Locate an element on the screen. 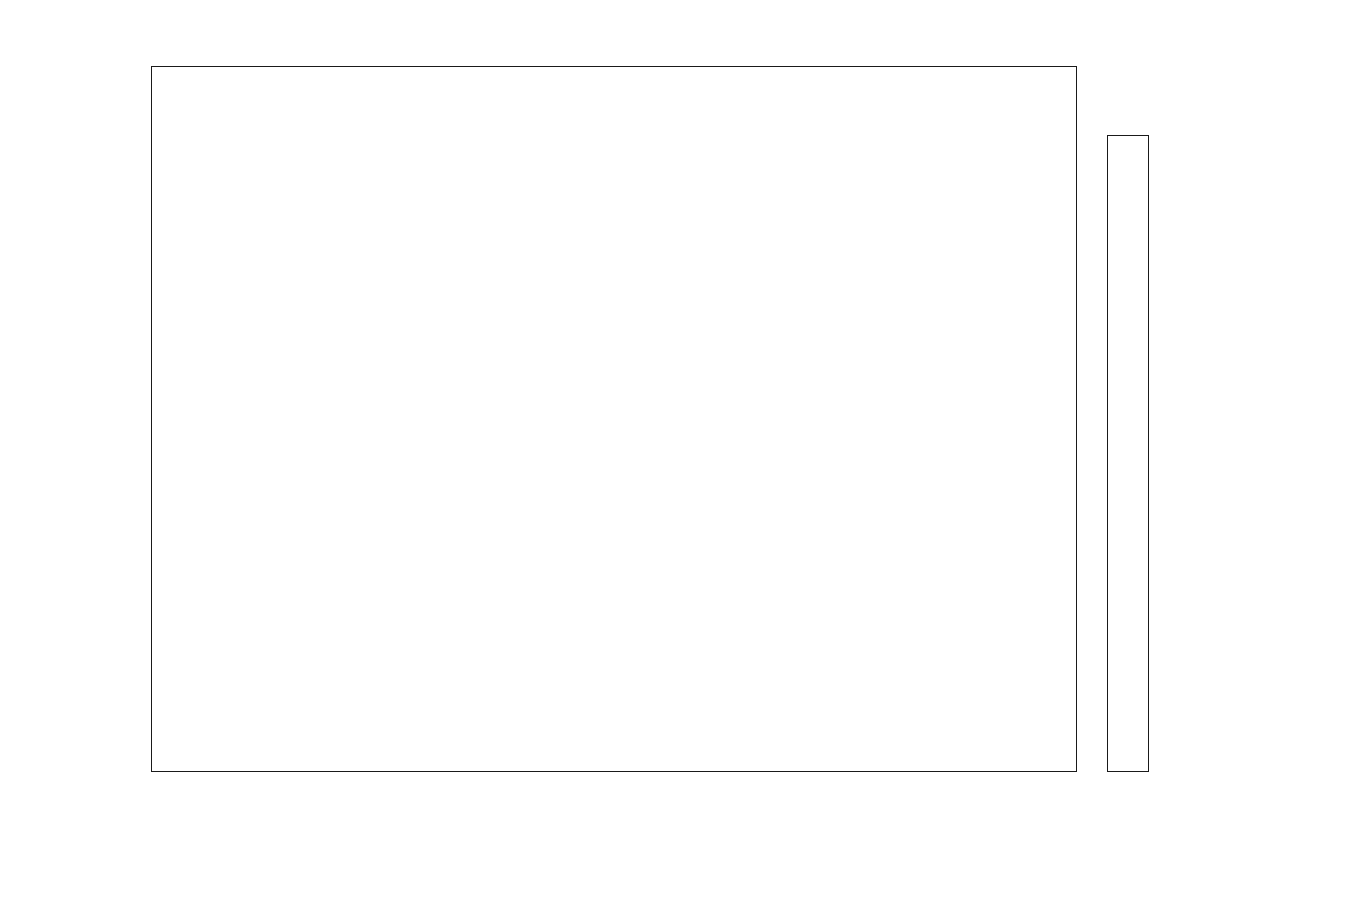  y-axis-label is located at coordinates (97, 419).